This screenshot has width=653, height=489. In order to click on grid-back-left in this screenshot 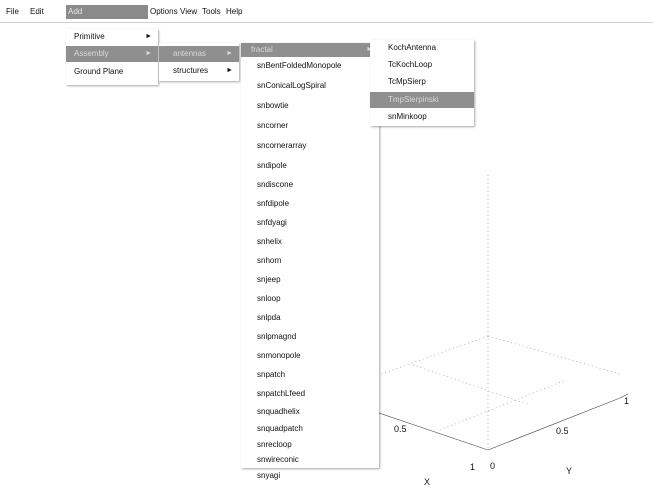, I will do `click(429, 357)`.